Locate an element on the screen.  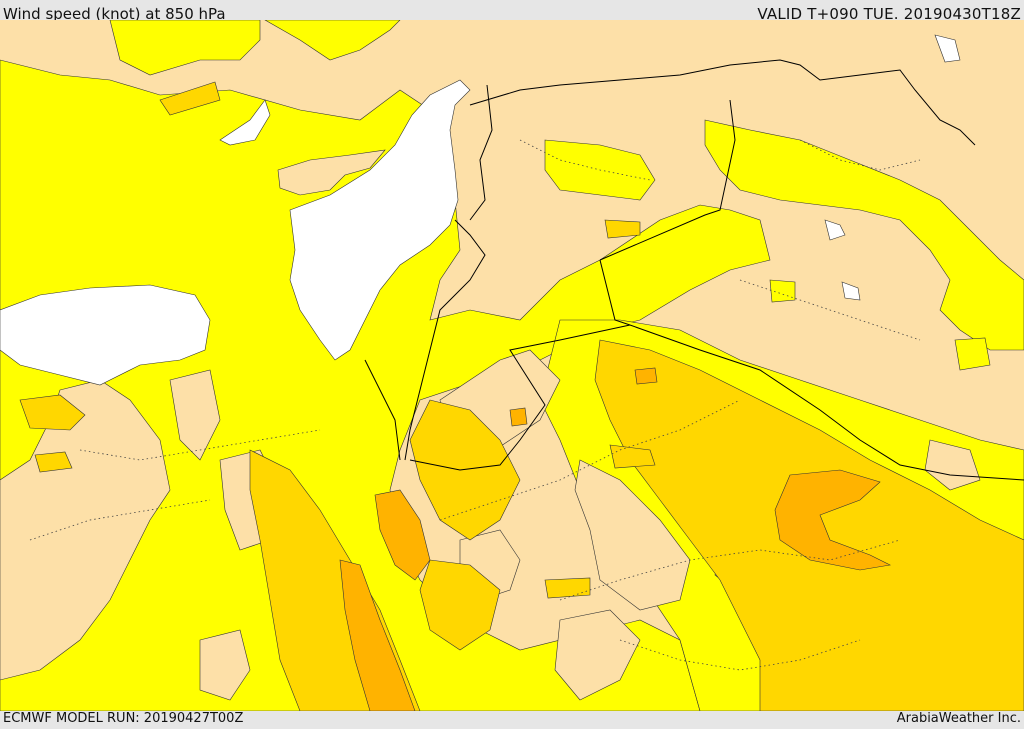
gold-jordan is located at coordinates (465, 470).